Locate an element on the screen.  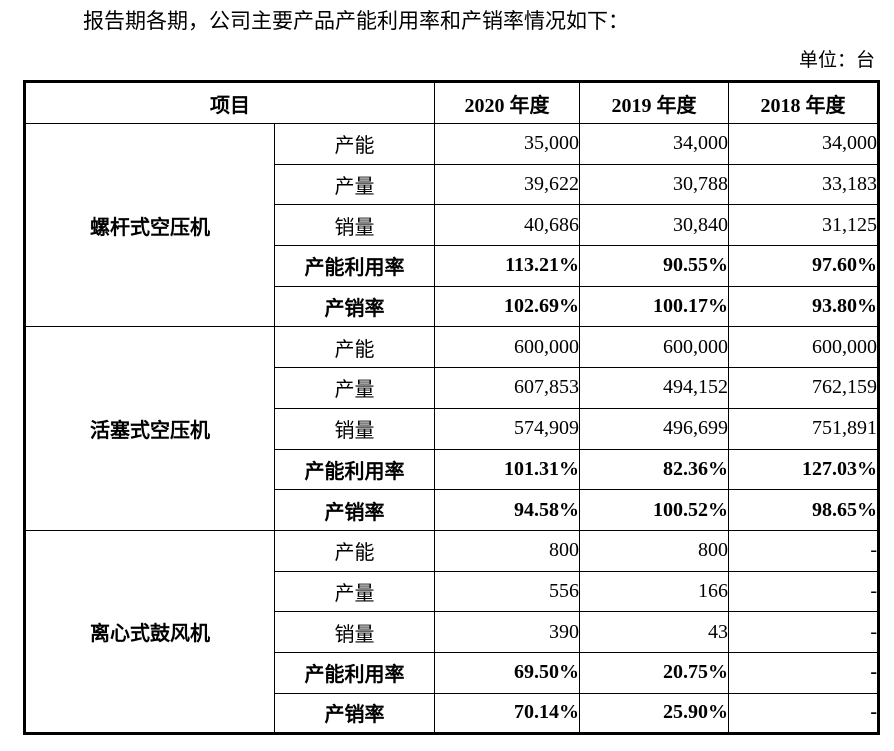
value-2019: 25.90% is located at coordinates (654, 713).